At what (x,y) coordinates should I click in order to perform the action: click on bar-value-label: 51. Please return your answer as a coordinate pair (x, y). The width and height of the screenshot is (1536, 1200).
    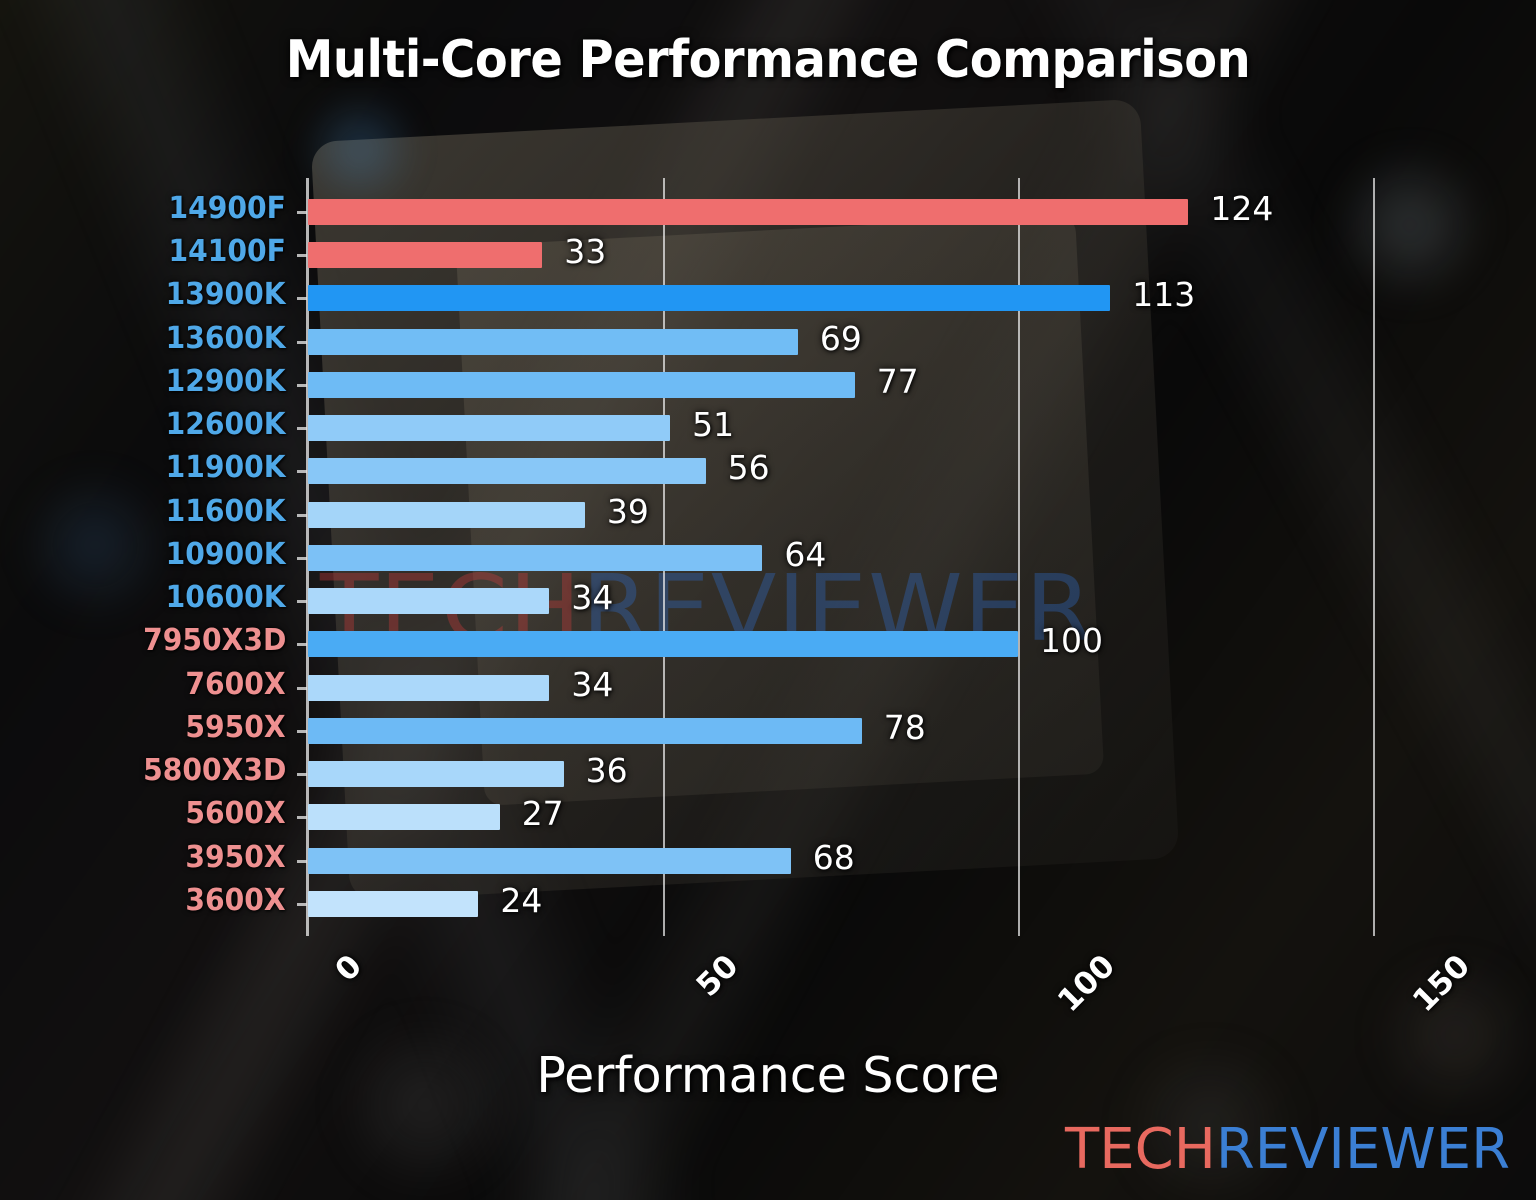
    Looking at the image, I should click on (713, 425).